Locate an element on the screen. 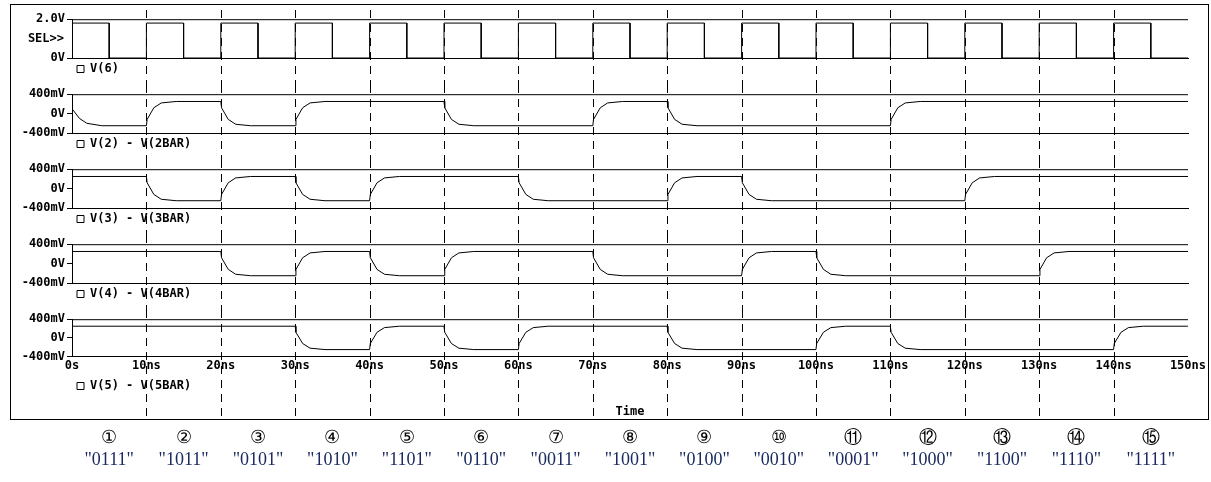 The height and width of the screenshot is (482, 1211). x-tick-label: 40ns is located at coordinates (370, 364).